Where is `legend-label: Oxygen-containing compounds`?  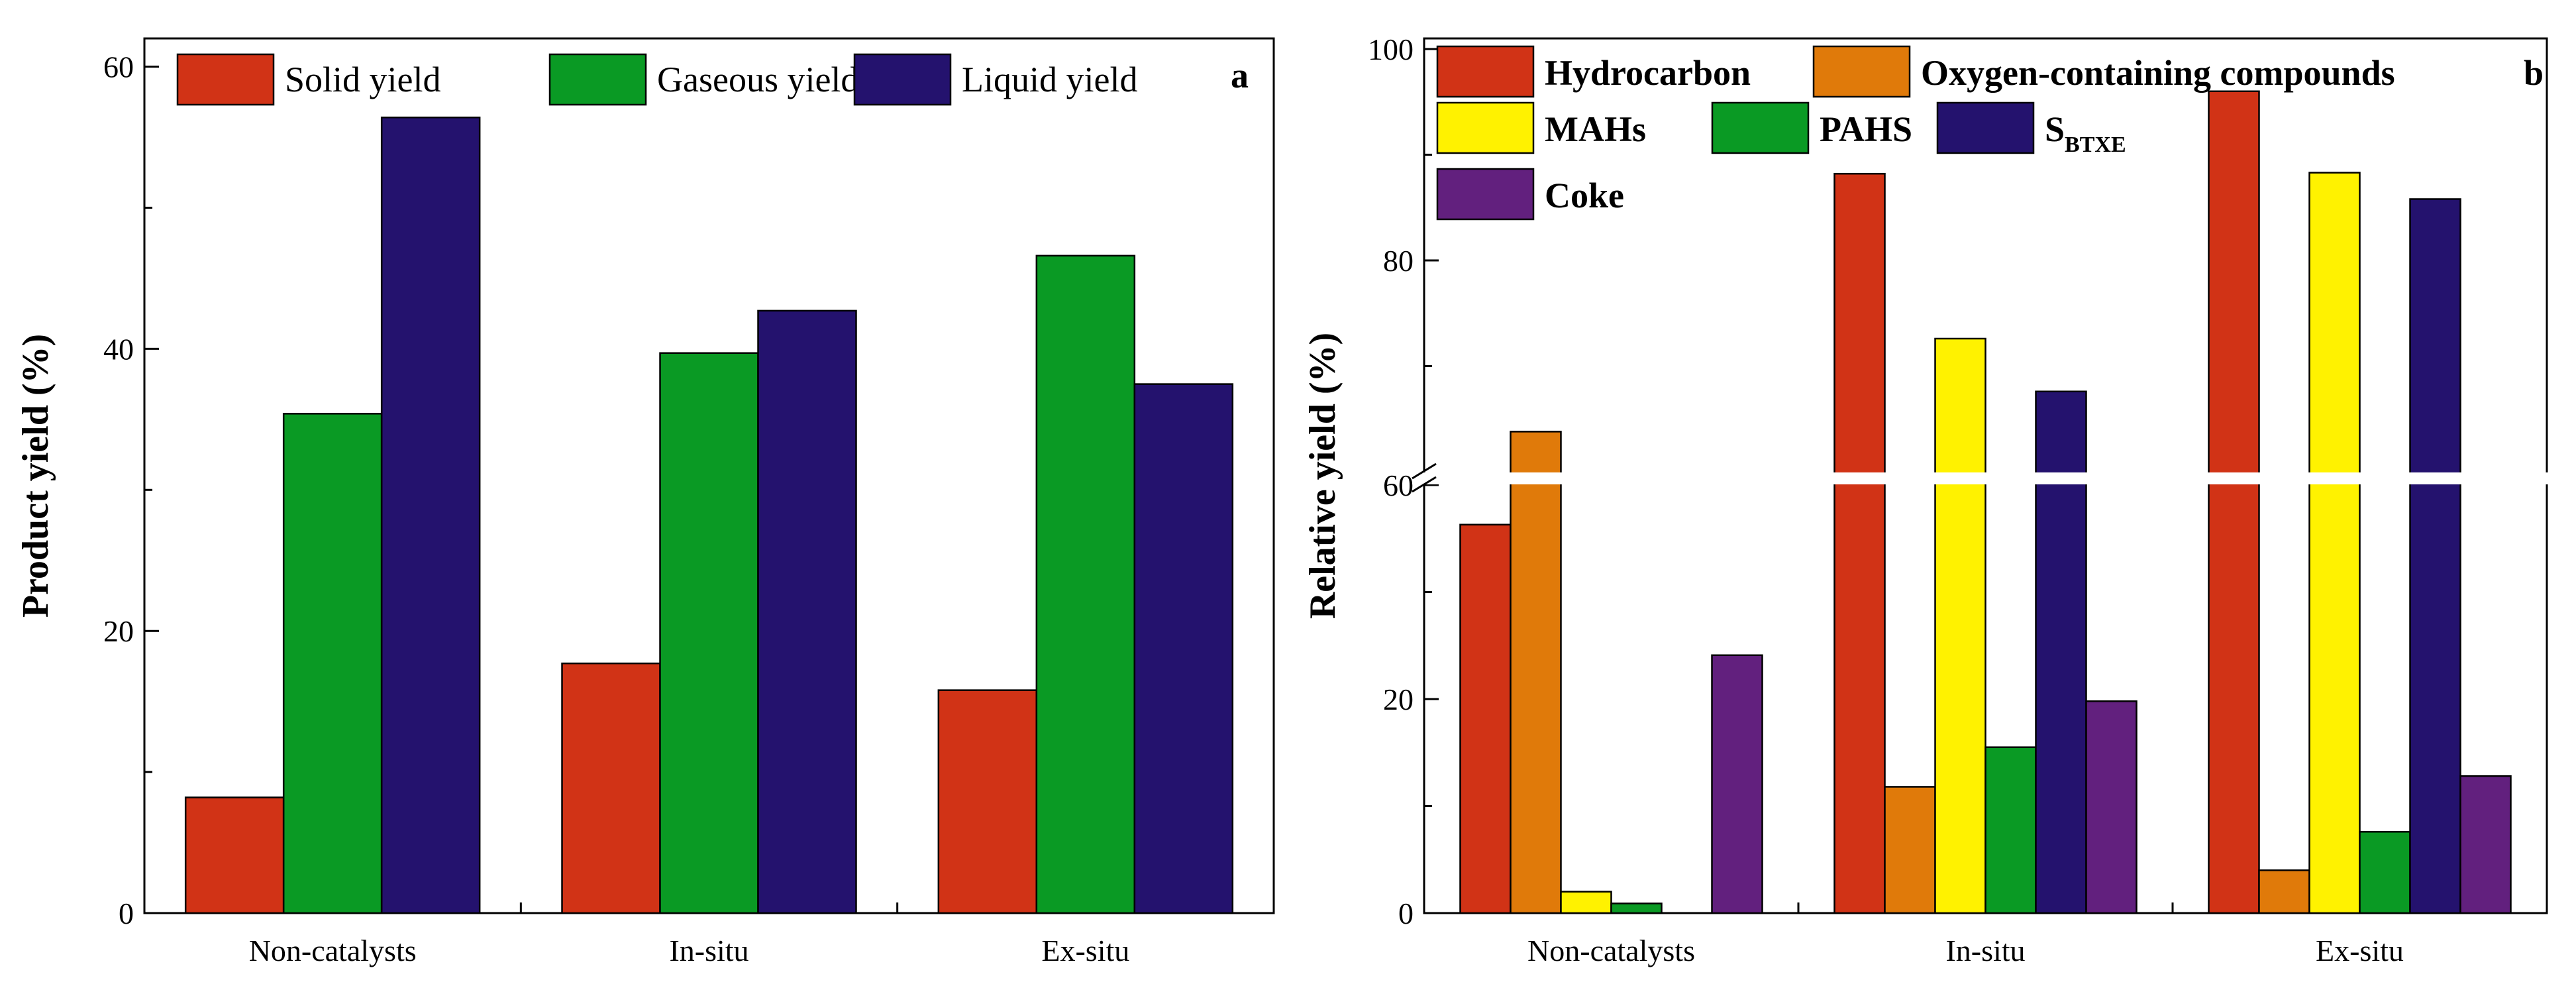 legend-label: Oxygen-containing compounds is located at coordinates (2158, 73).